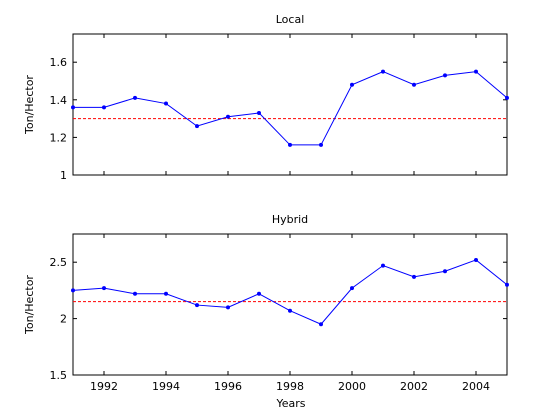 This screenshot has width=560, height=420. What do you see at coordinates (59, 262) in the screenshot?
I see `chart-1-ytick-label: 2.5` at bounding box center [59, 262].